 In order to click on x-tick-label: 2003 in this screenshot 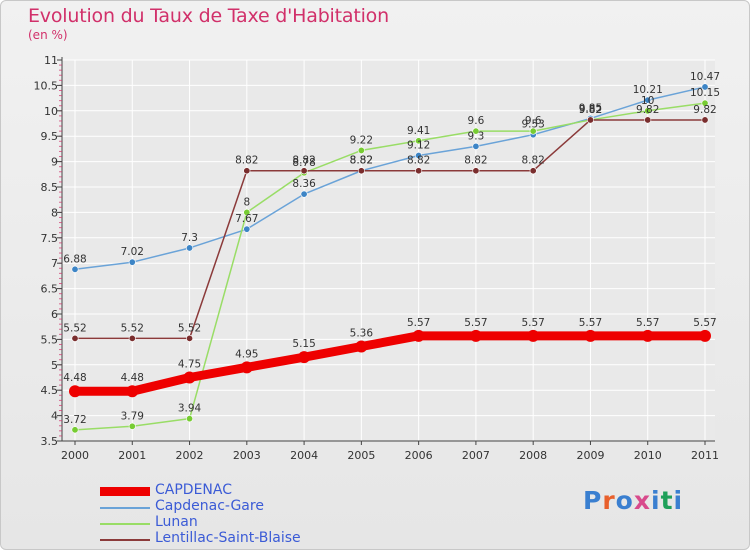, I will do `click(247, 455)`.